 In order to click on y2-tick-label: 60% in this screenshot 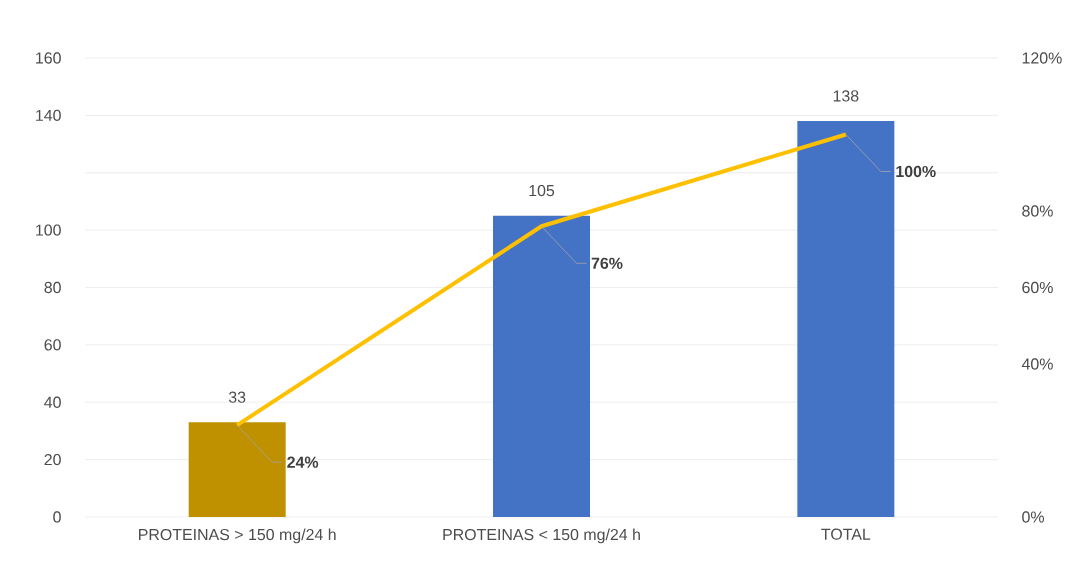, I will do `click(1037, 287)`.